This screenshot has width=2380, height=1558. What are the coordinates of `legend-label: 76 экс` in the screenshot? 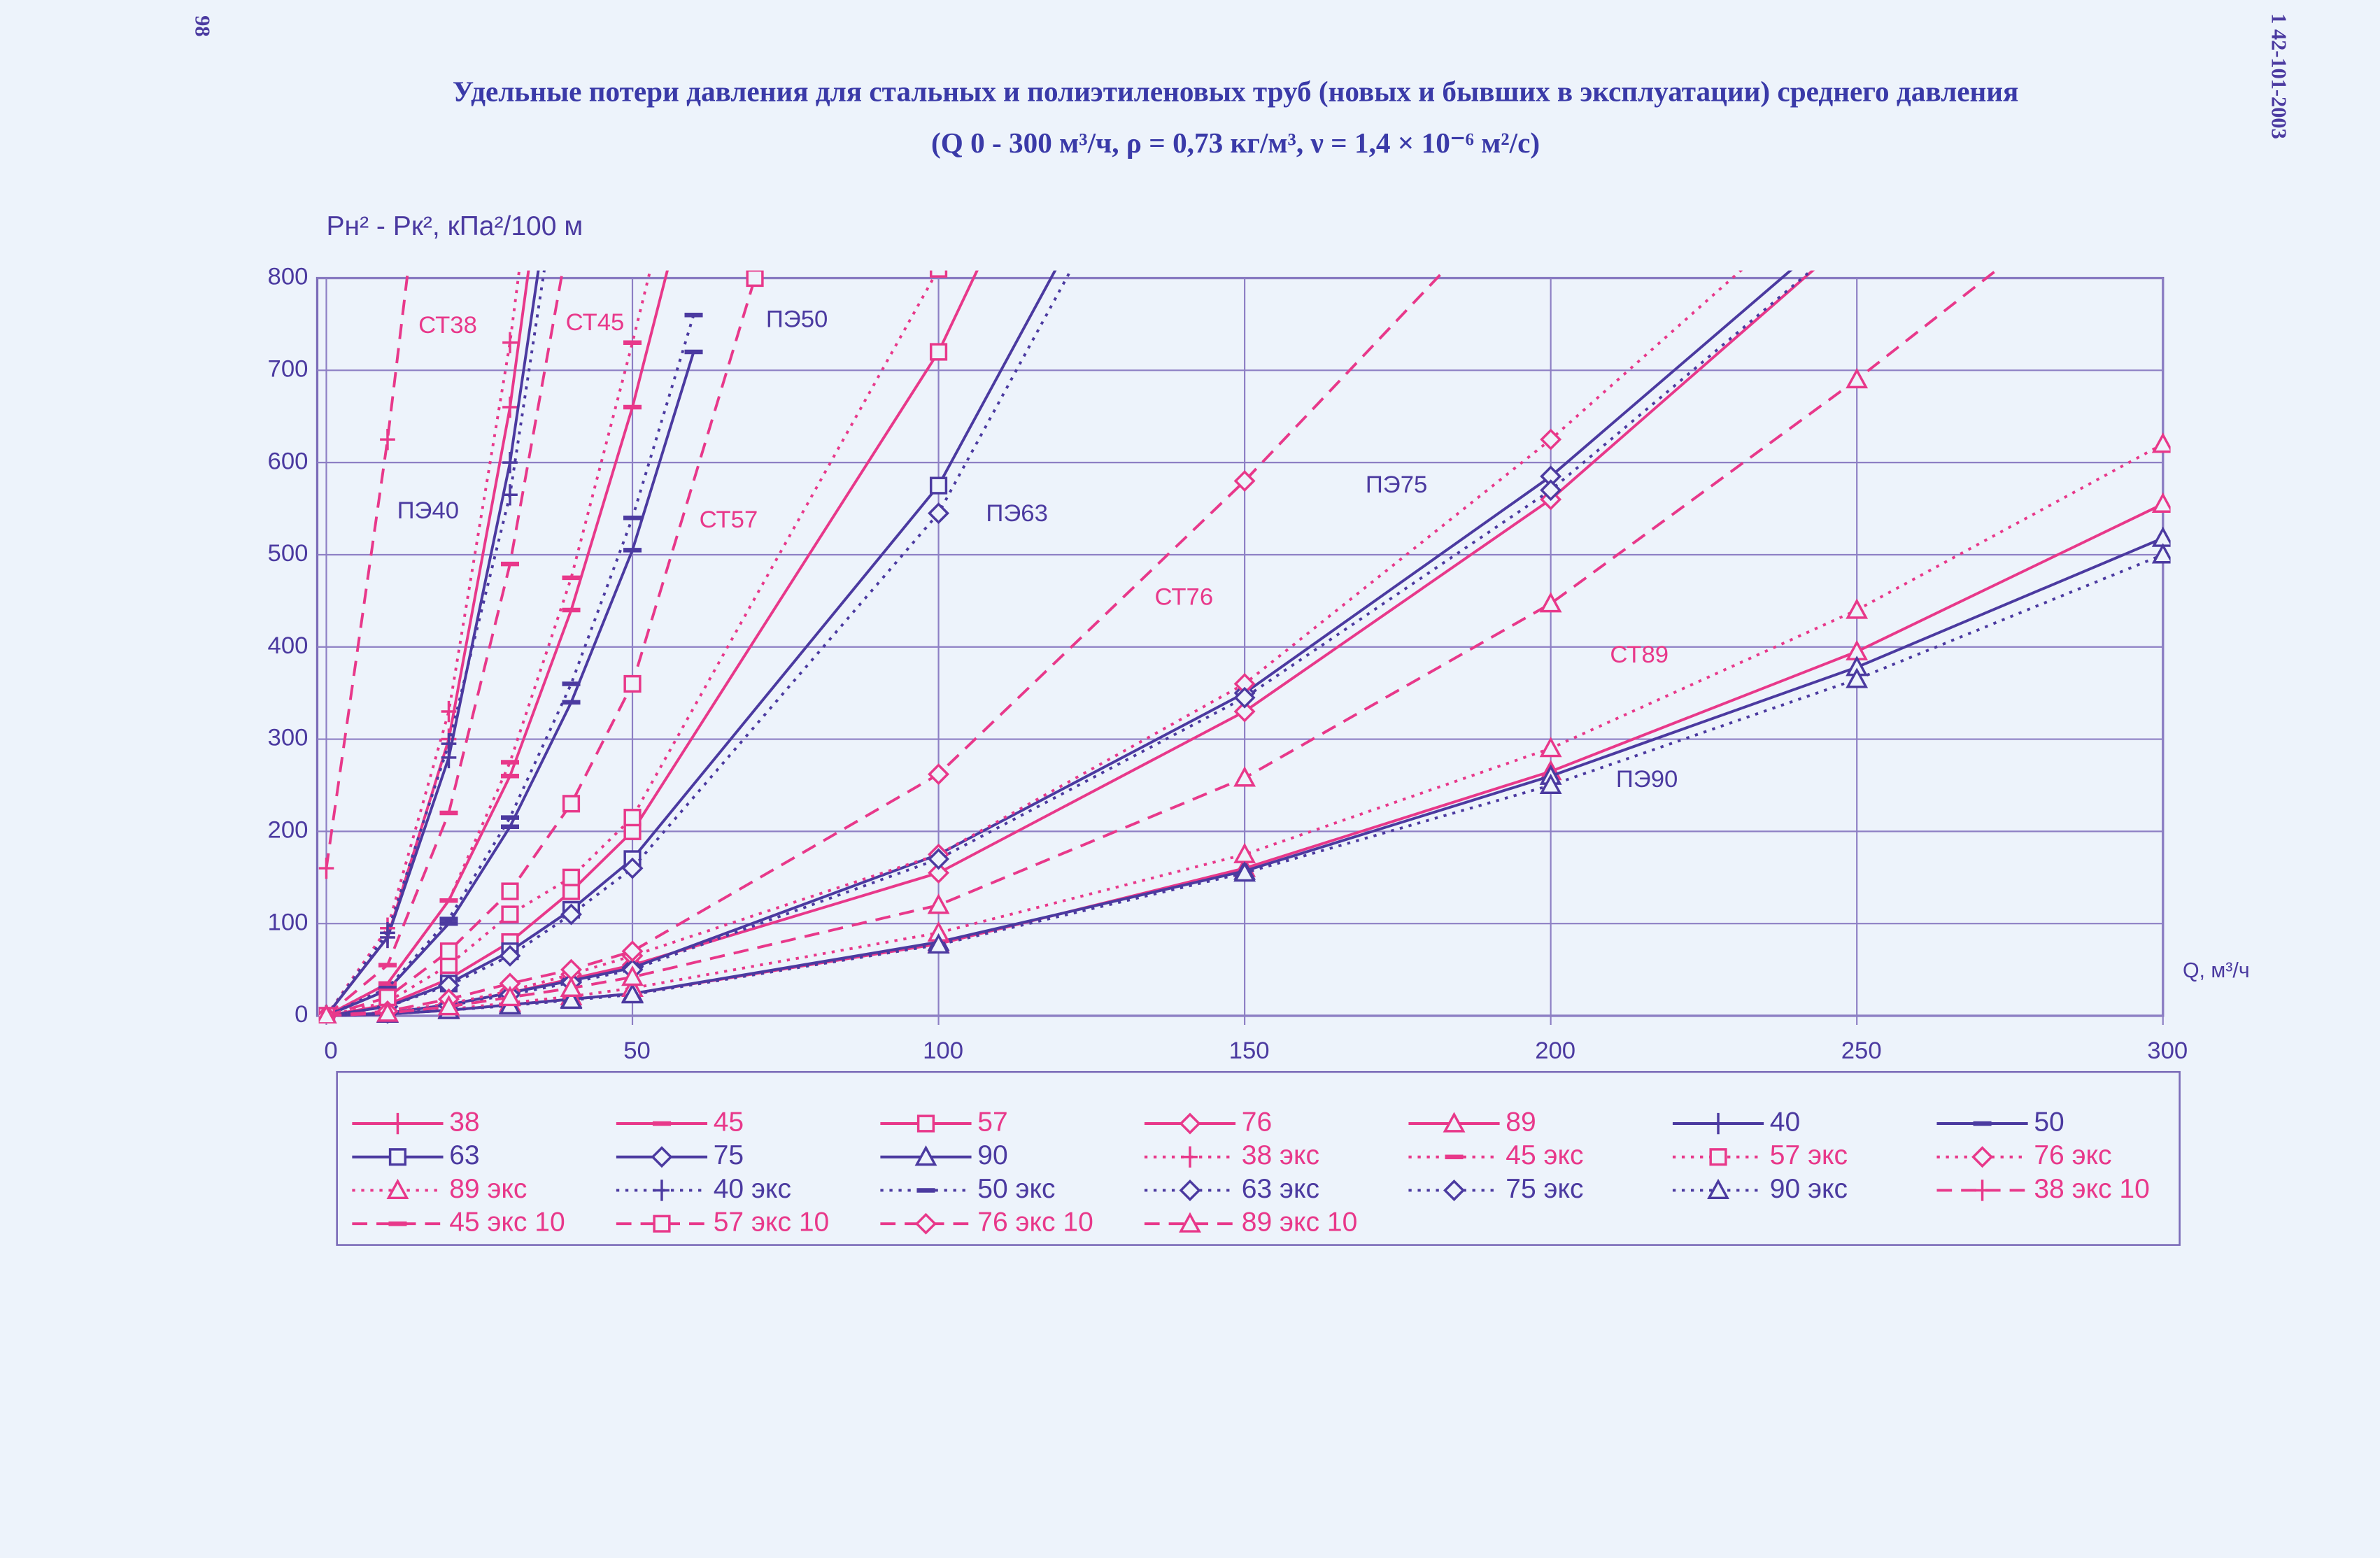 It's located at (2073, 1155).